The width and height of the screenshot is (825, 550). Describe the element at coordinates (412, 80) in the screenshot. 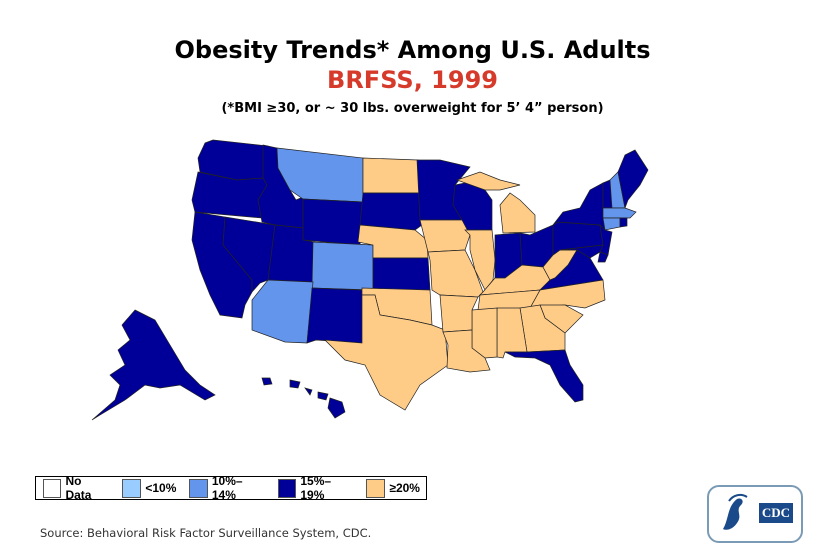

I see `subtitle: BRFSS, 1999` at that location.